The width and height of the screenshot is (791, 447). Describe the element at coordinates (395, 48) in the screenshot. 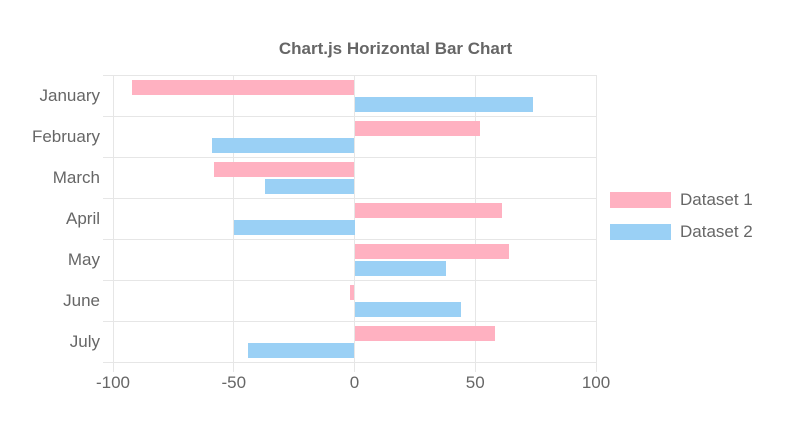

I see `chart-title: Chart.js Horizontal Bar Chart` at that location.